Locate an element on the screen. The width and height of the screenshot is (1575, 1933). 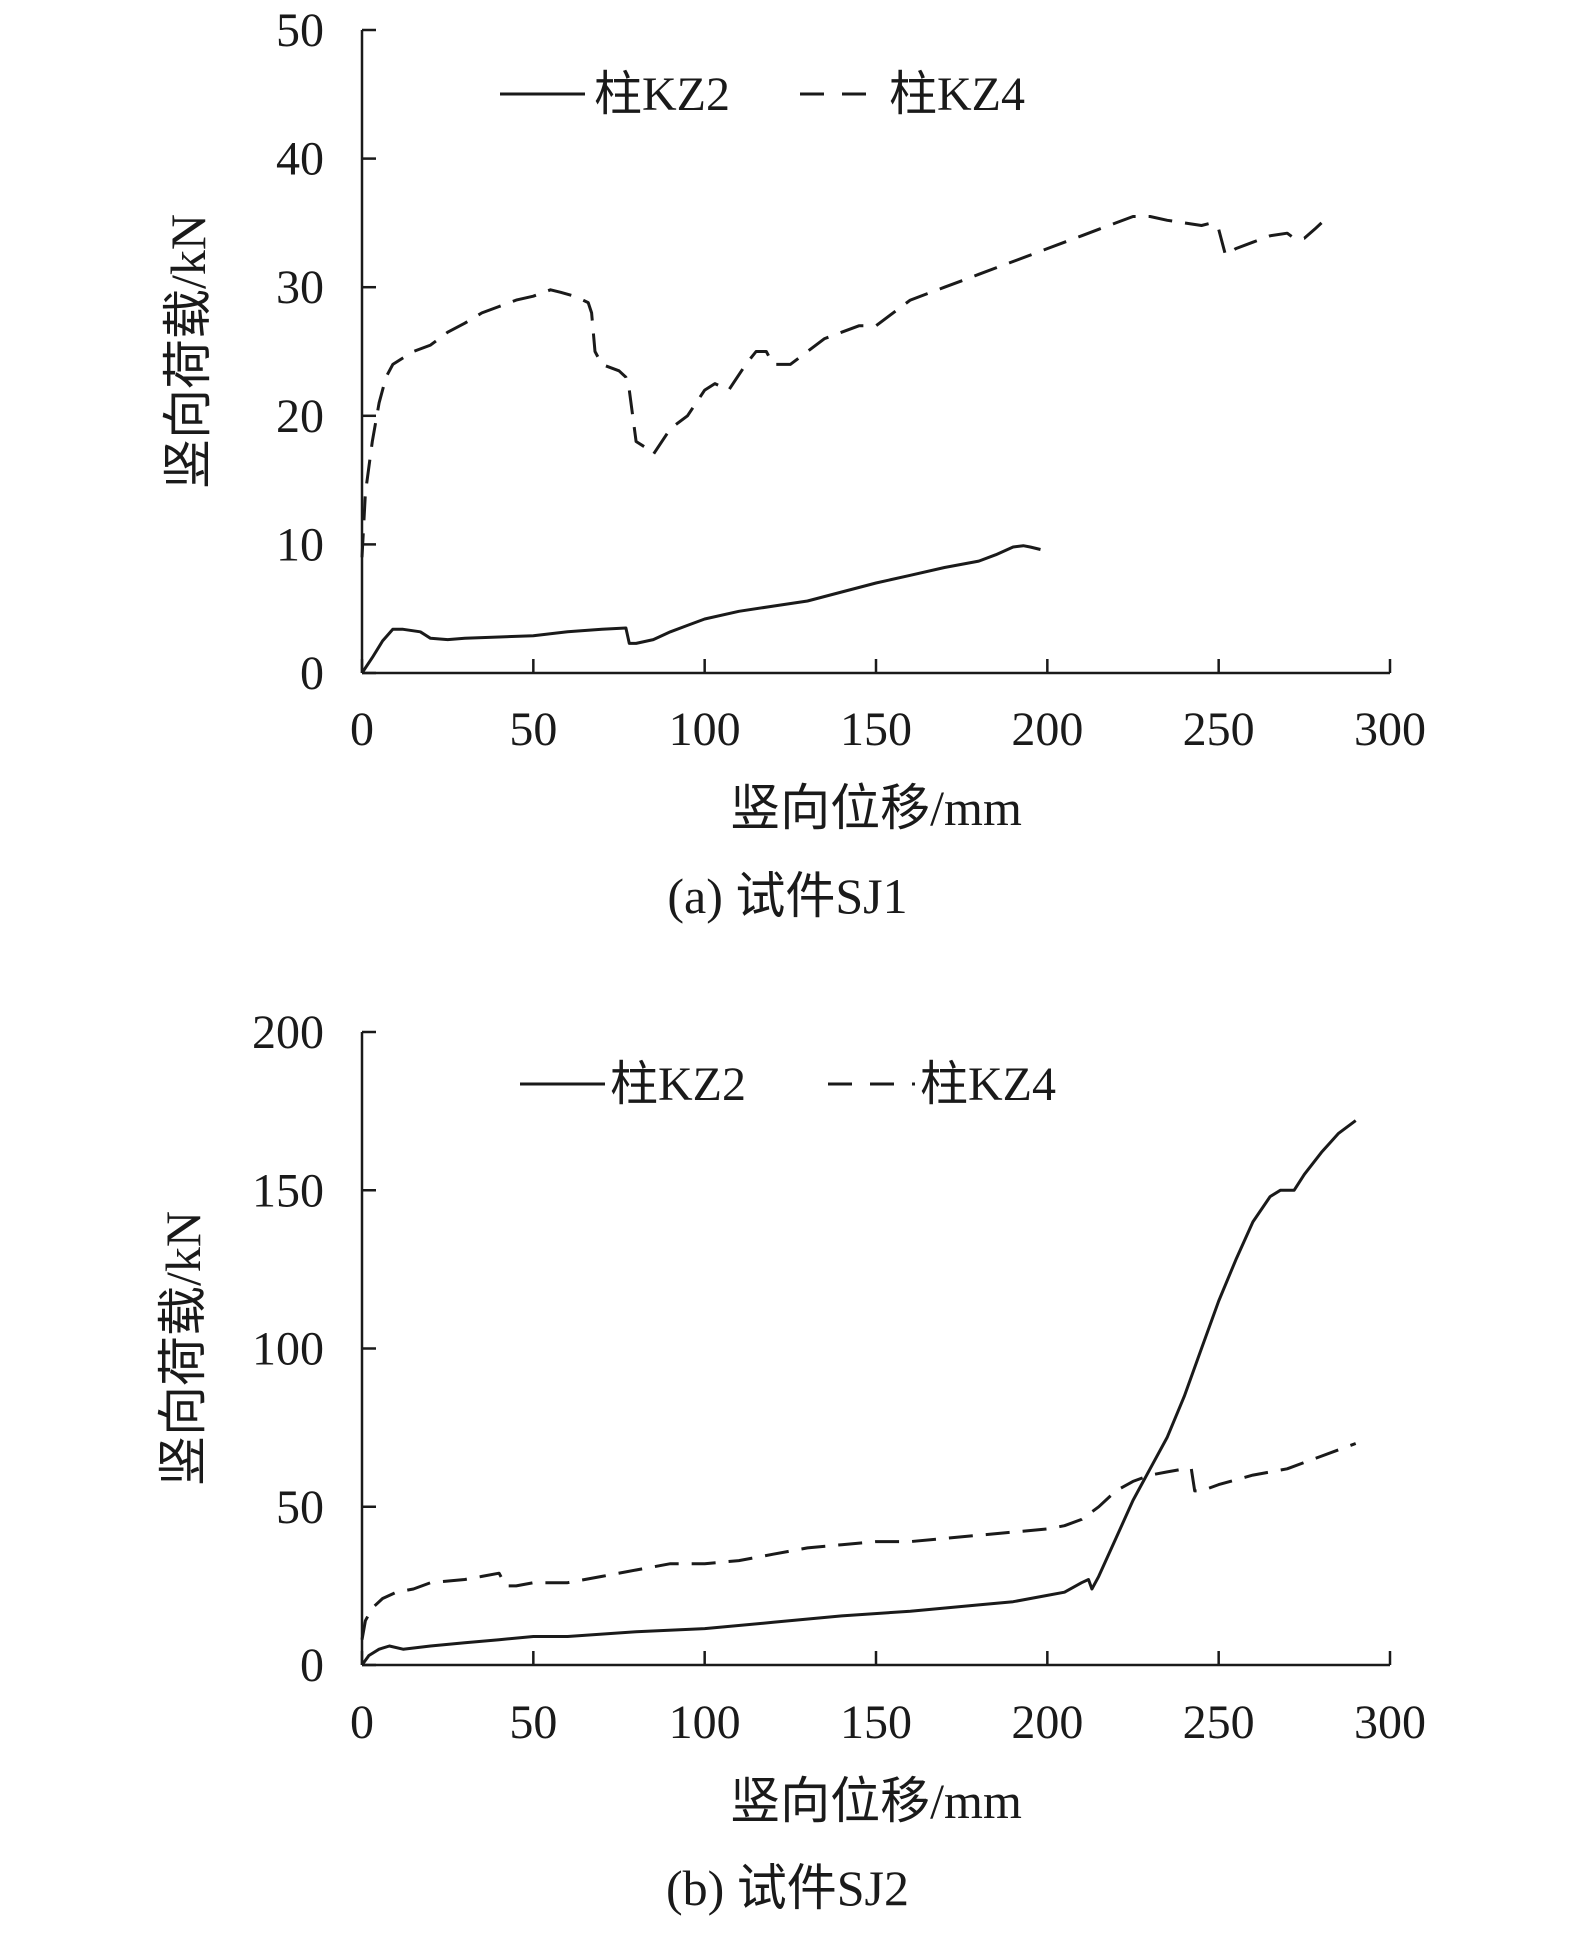
y-tick-label: 30 is located at coordinates (300, 287).